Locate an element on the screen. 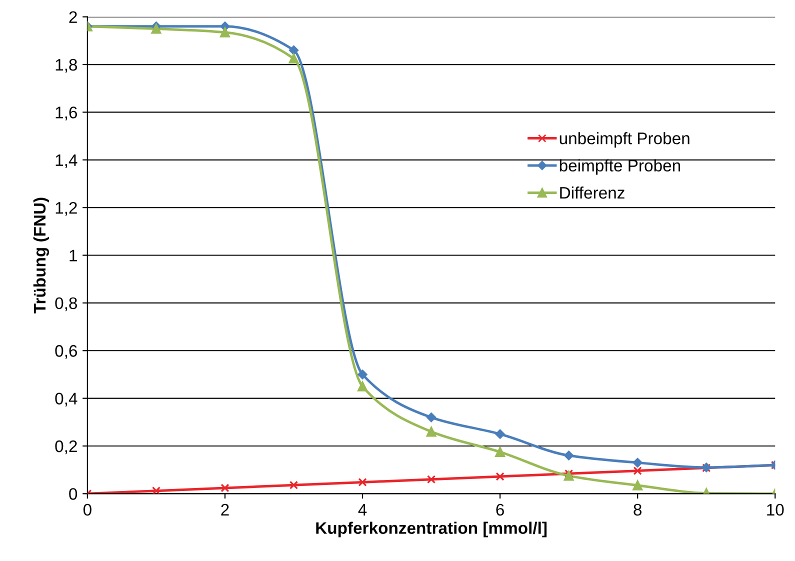 The height and width of the screenshot is (561, 795). y-axis-title: Trübung (FNU) is located at coordinates (41, 256).